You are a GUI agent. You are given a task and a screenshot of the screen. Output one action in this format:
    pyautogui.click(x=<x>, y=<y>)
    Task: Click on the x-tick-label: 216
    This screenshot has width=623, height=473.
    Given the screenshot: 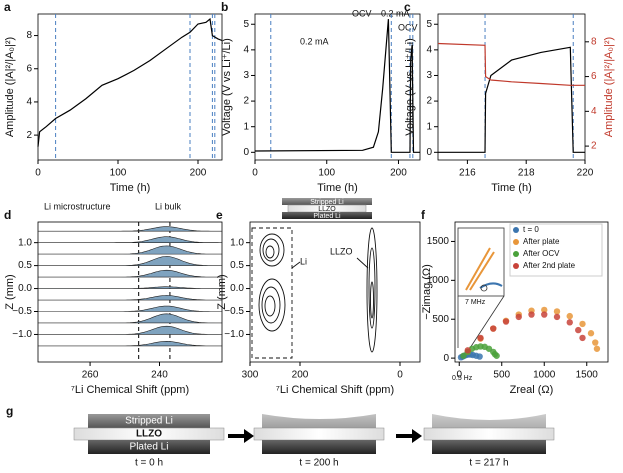 What is the action you would take?
    pyautogui.click(x=467, y=173)
    